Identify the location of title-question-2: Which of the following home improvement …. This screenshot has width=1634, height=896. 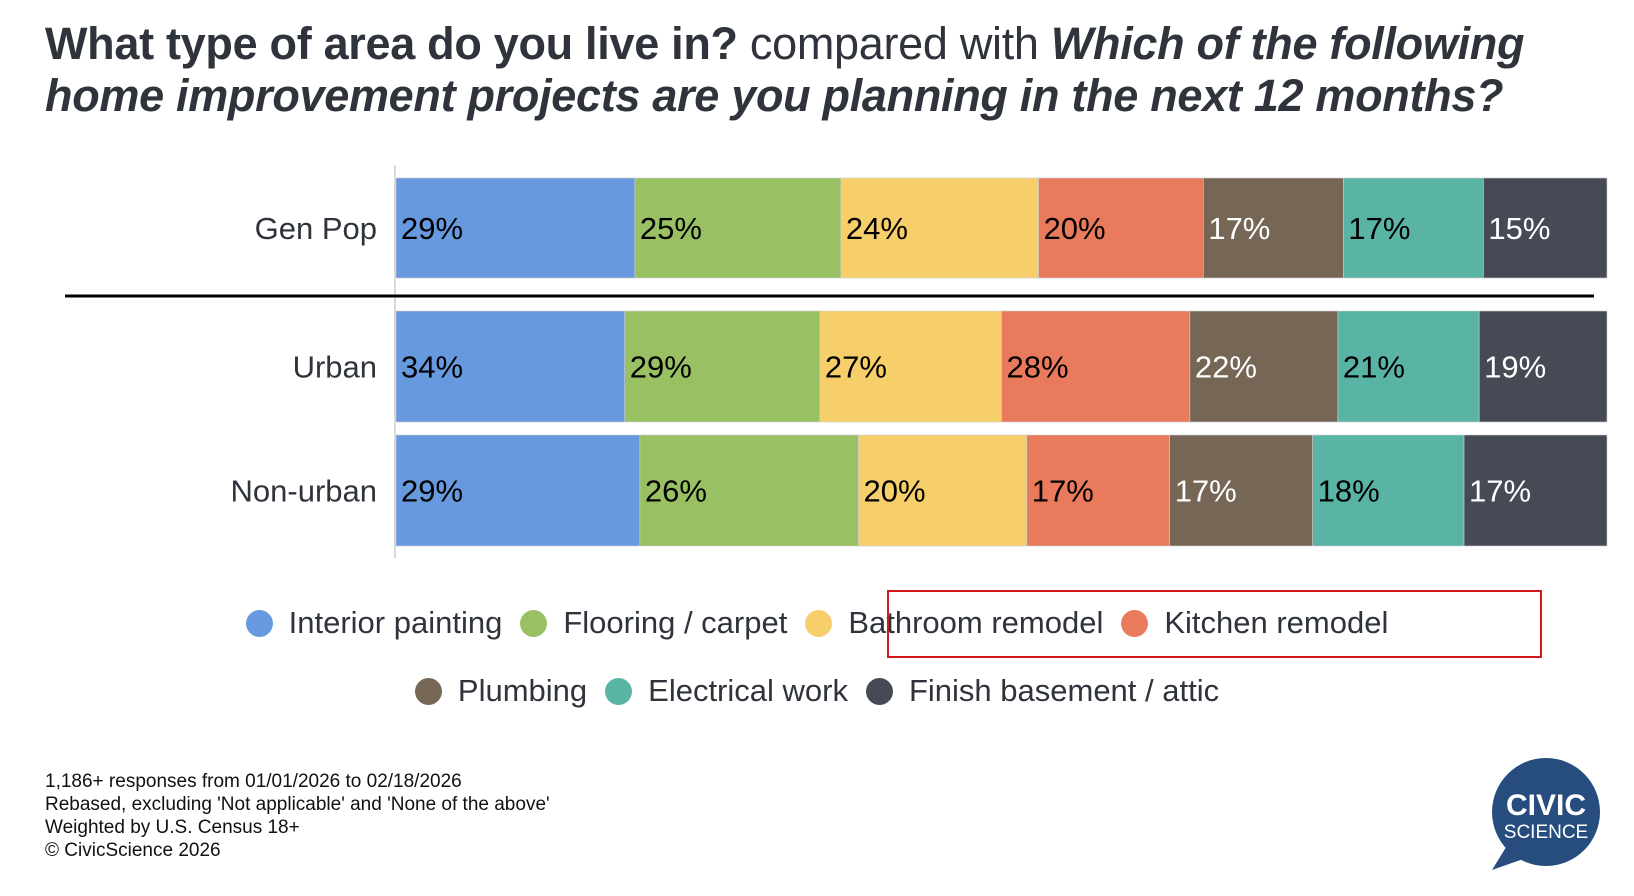
(785, 69).